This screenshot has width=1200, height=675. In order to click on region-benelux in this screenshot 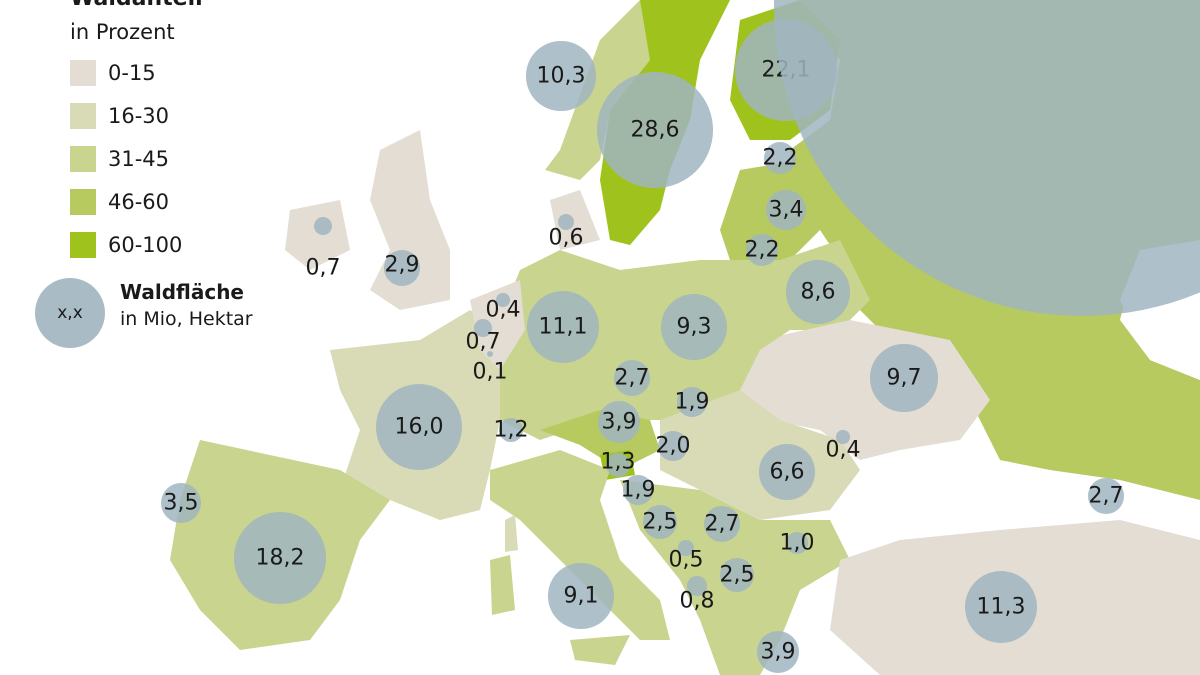, I will do `click(497, 325)`.